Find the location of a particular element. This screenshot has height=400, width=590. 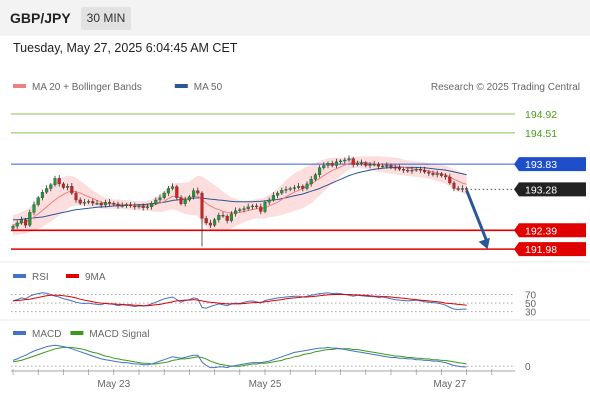

x-label-May-23: May 23 is located at coordinates (113, 384).